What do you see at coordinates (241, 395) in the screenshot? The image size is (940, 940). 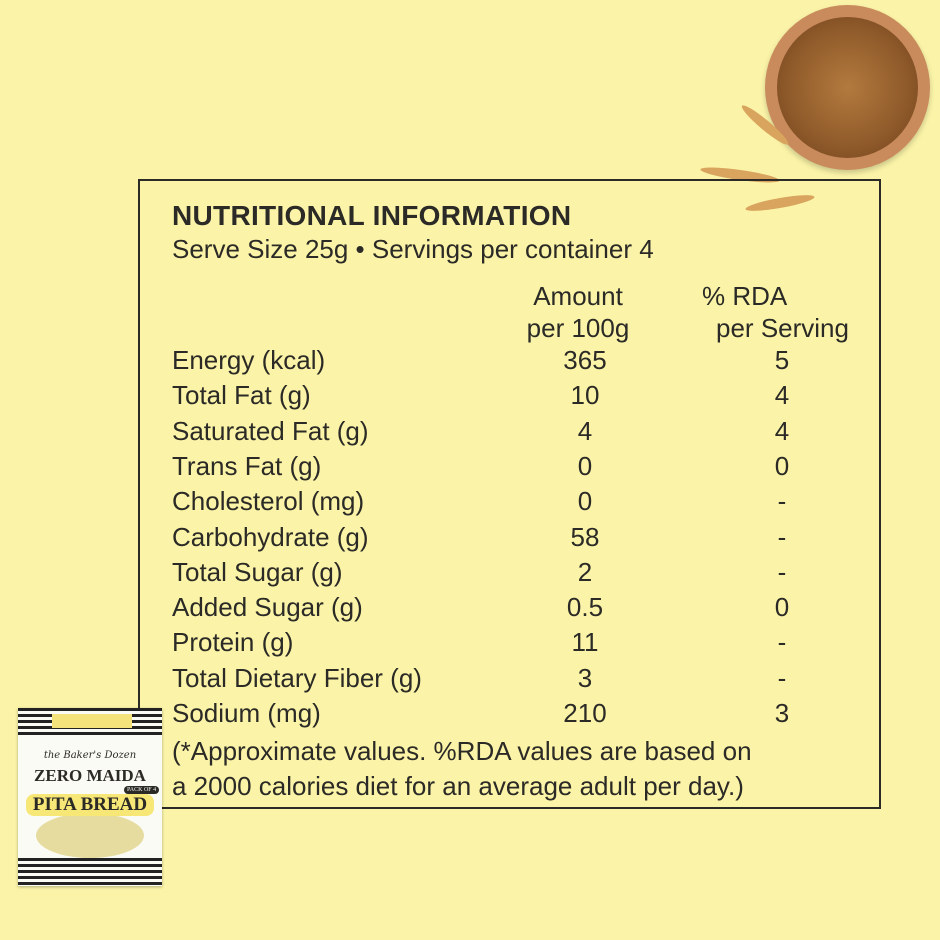 I see `nutrient-label: Total Fat (g)` at bounding box center [241, 395].